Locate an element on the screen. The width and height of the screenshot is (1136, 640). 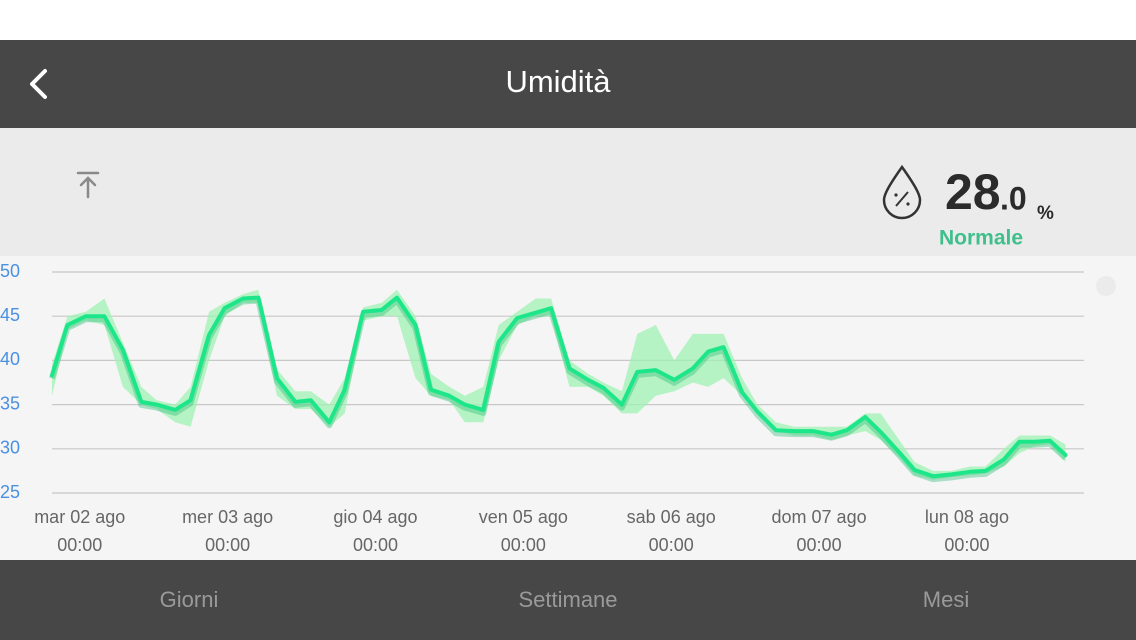
header-bar is located at coordinates (568, 84).